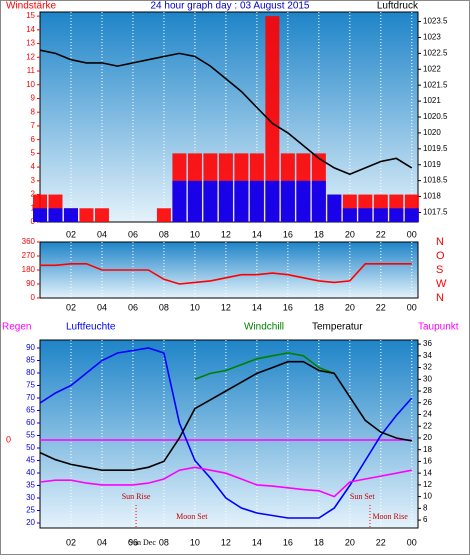 This screenshot has height=560, width=470. What do you see at coordinates (398, 6) in the screenshot?
I see `y2-axis-label: Luftdruck` at bounding box center [398, 6].